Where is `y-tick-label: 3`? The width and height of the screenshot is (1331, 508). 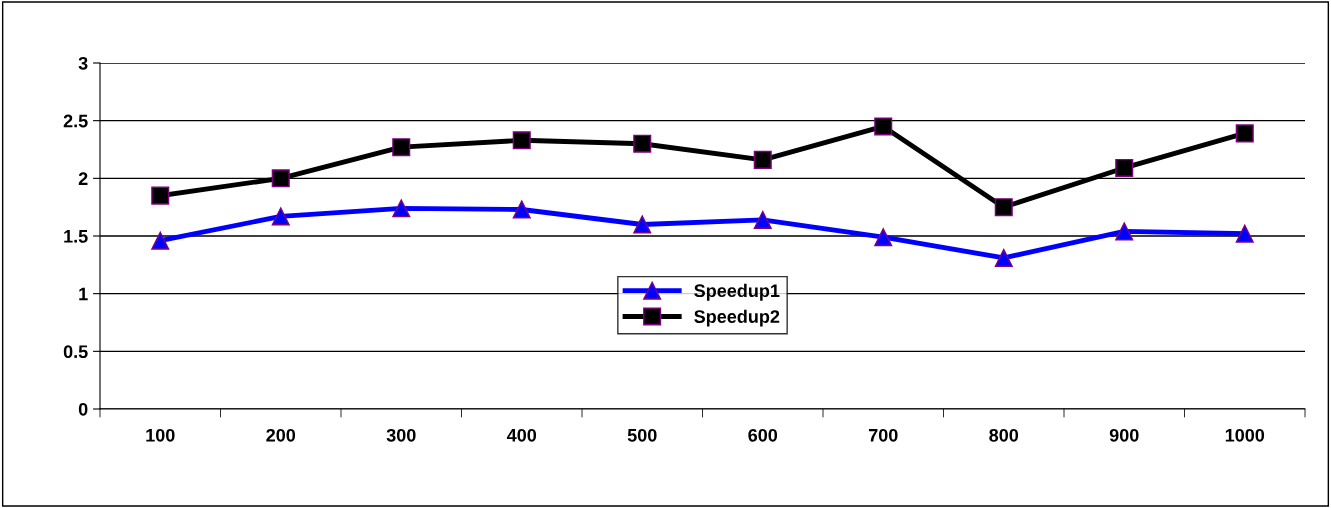
y-tick-label: 3 is located at coordinates (83, 63).